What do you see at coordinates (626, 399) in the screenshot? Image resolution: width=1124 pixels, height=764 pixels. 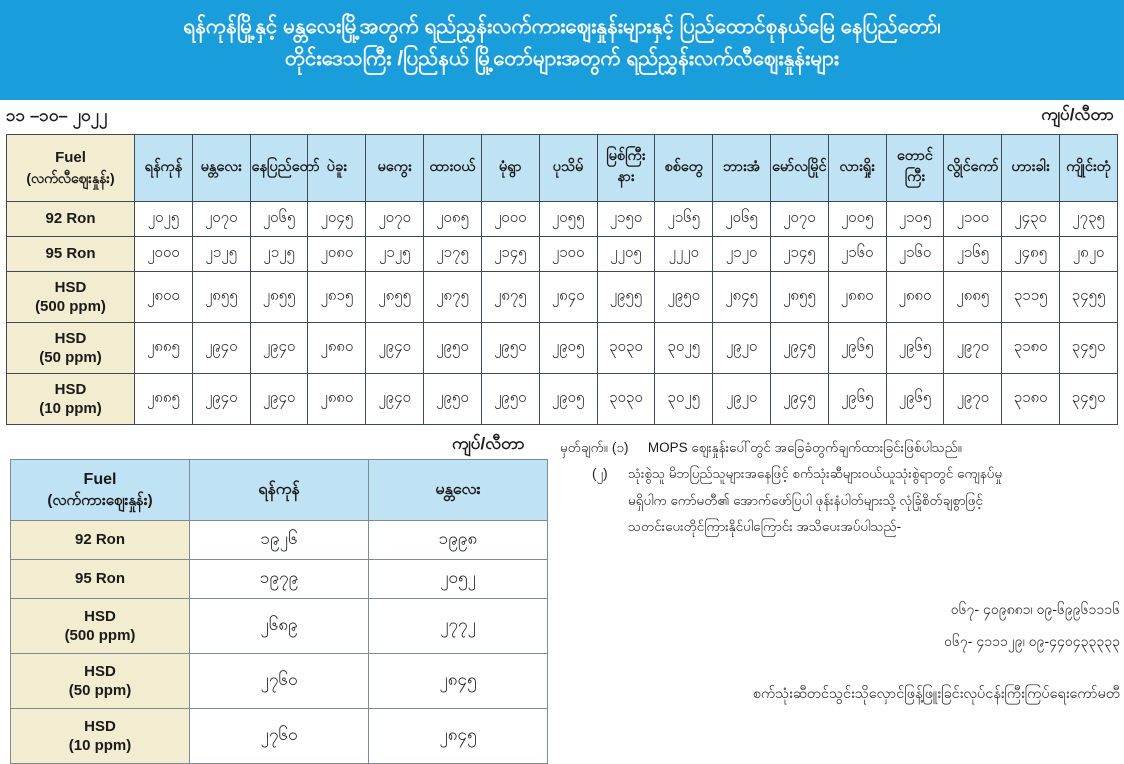 I see `price-cell-r4-c8: ၃၀၃၀` at bounding box center [626, 399].